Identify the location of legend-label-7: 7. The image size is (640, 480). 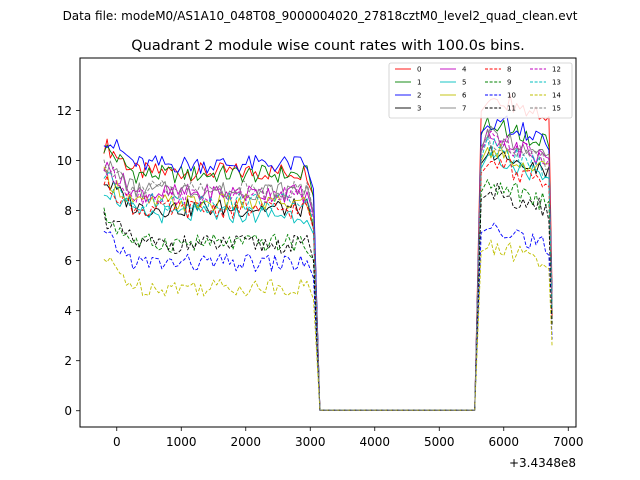
(464, 109).